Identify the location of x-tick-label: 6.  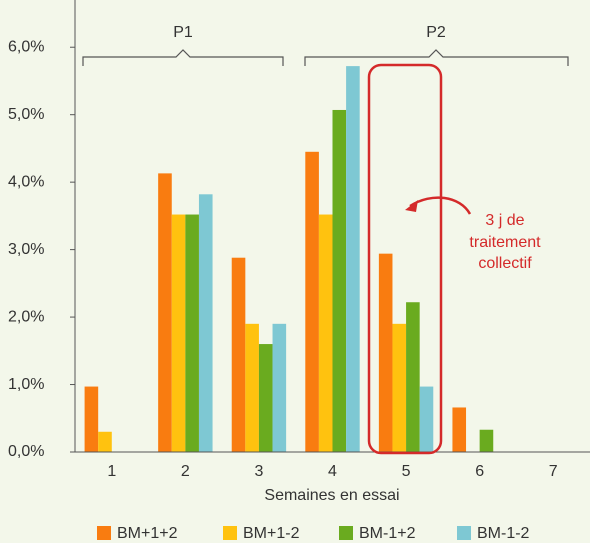
(479, 471).